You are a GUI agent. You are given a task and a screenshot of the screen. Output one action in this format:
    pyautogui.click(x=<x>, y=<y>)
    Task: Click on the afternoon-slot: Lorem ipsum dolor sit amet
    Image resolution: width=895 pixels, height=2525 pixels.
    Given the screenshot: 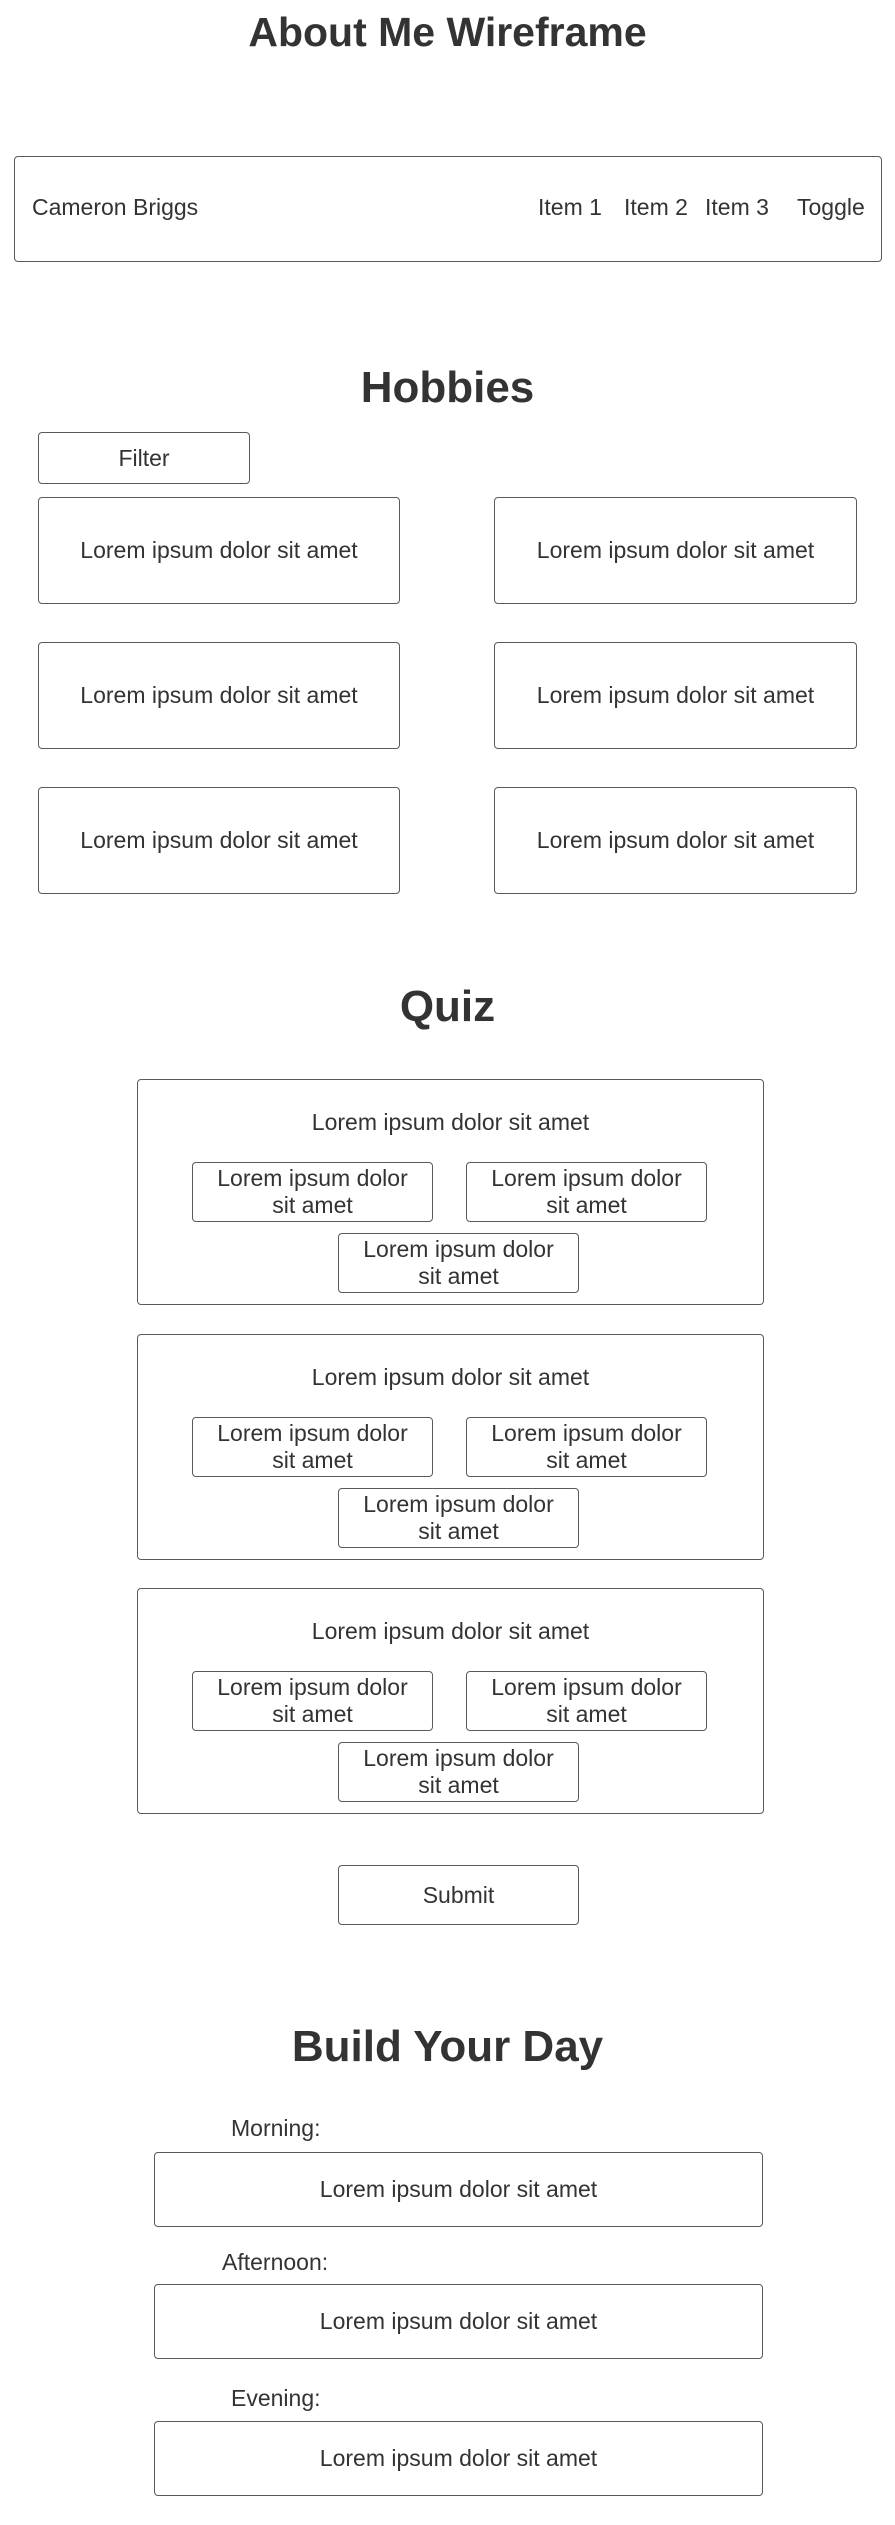 What is the action you would take?
    pyautogui.click(x=458, y=2321)
    